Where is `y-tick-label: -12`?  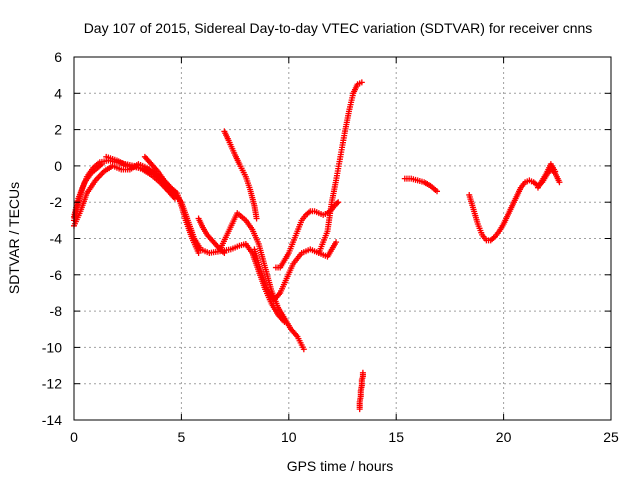 y-tick-label: -12 is located at coordinates (52, 384).